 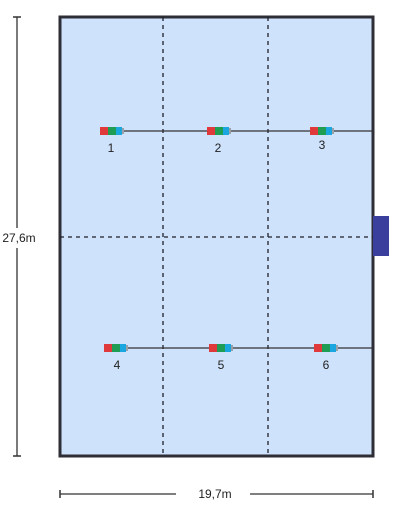 I want to click on fixture-label: 2, so click(x=218, y=148).